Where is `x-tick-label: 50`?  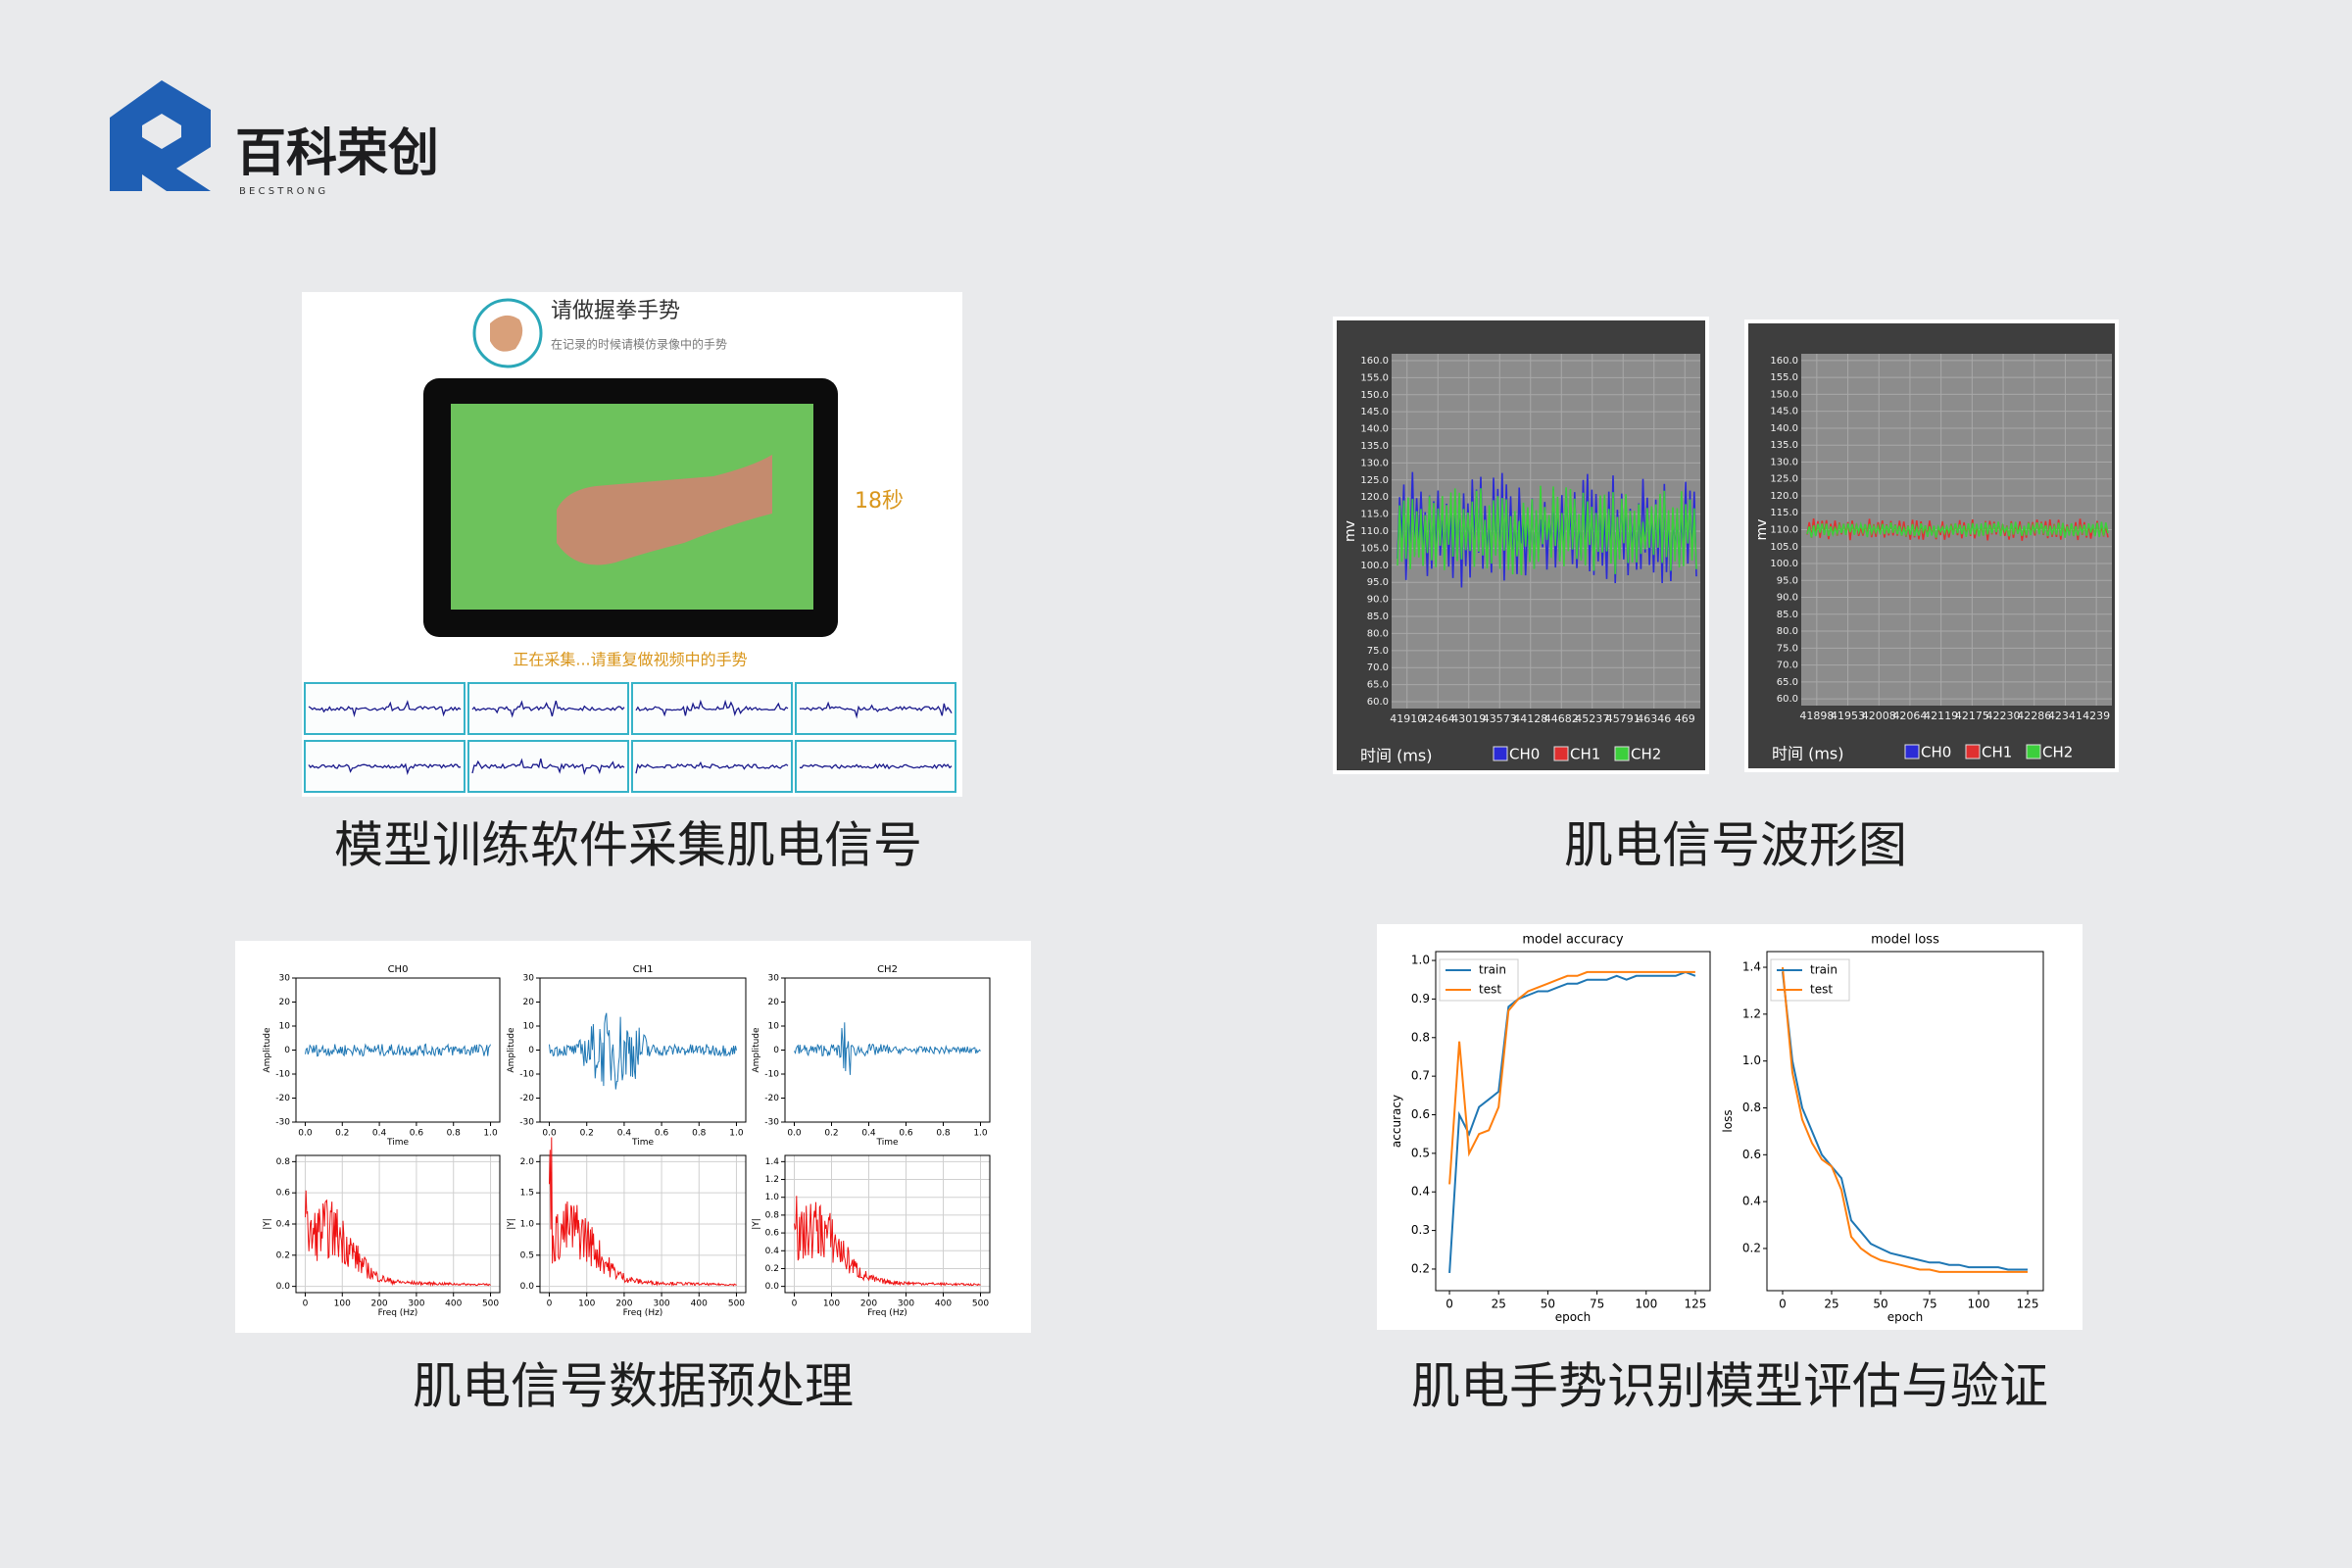 x-tick-label: 50 is located at coordinates (1548, 1304).